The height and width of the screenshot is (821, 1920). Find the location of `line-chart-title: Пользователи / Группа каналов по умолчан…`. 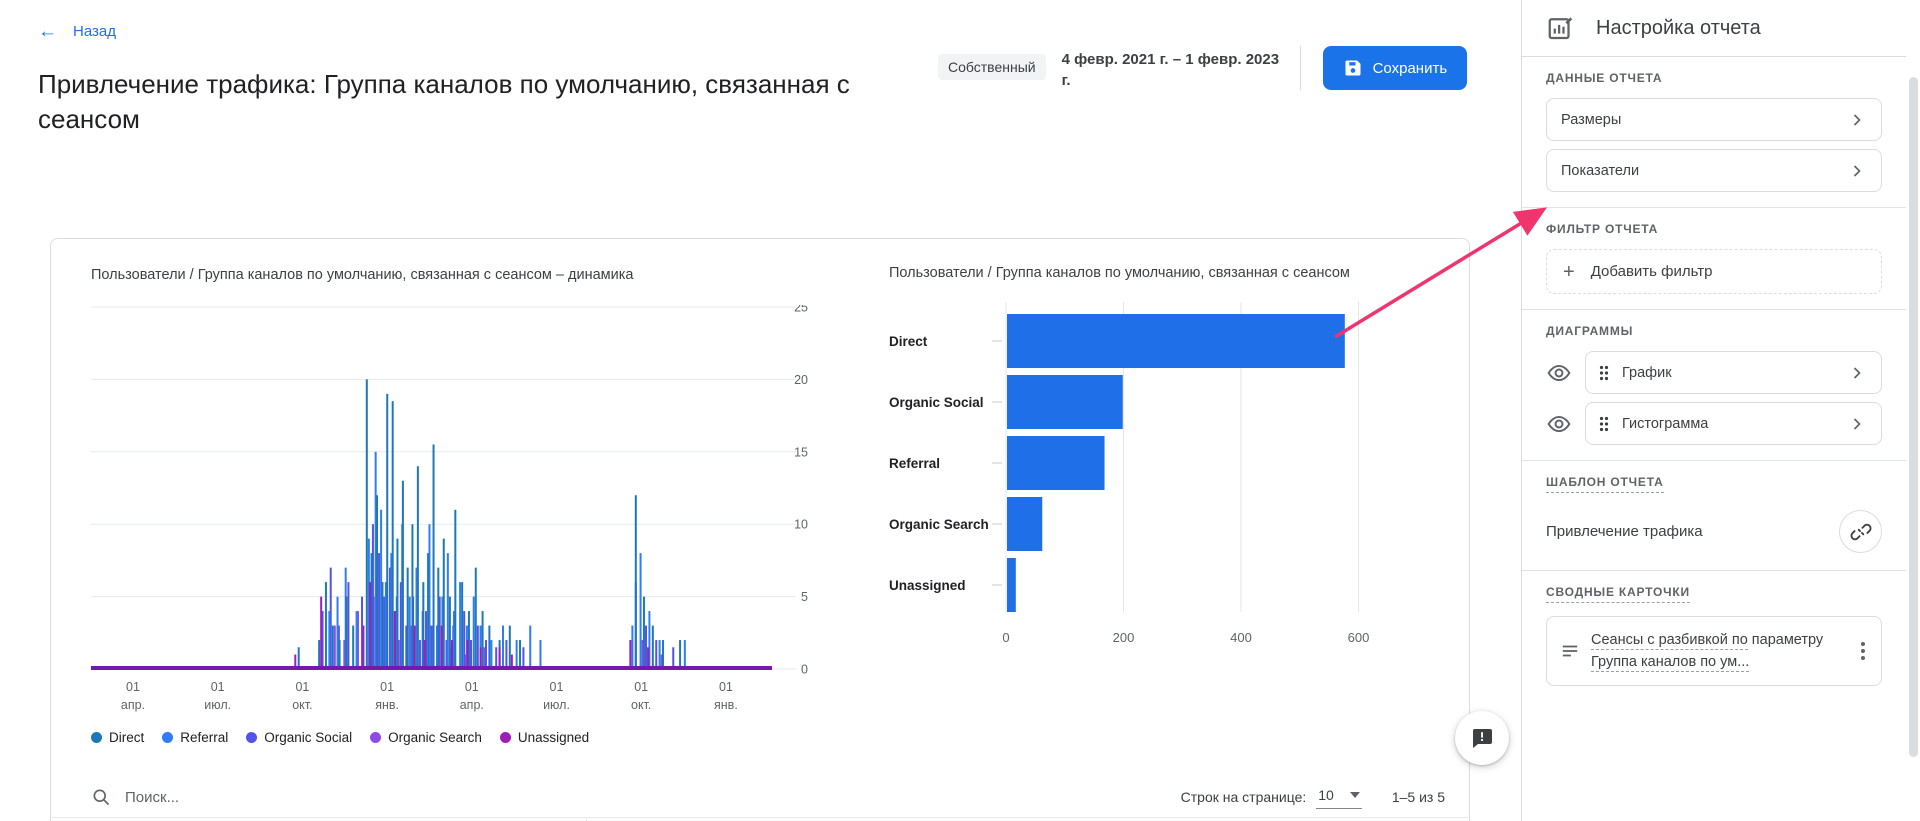

line-chart-title: Пользователи / Группа каналов по умолчан… is located at coordinates (362, 275).